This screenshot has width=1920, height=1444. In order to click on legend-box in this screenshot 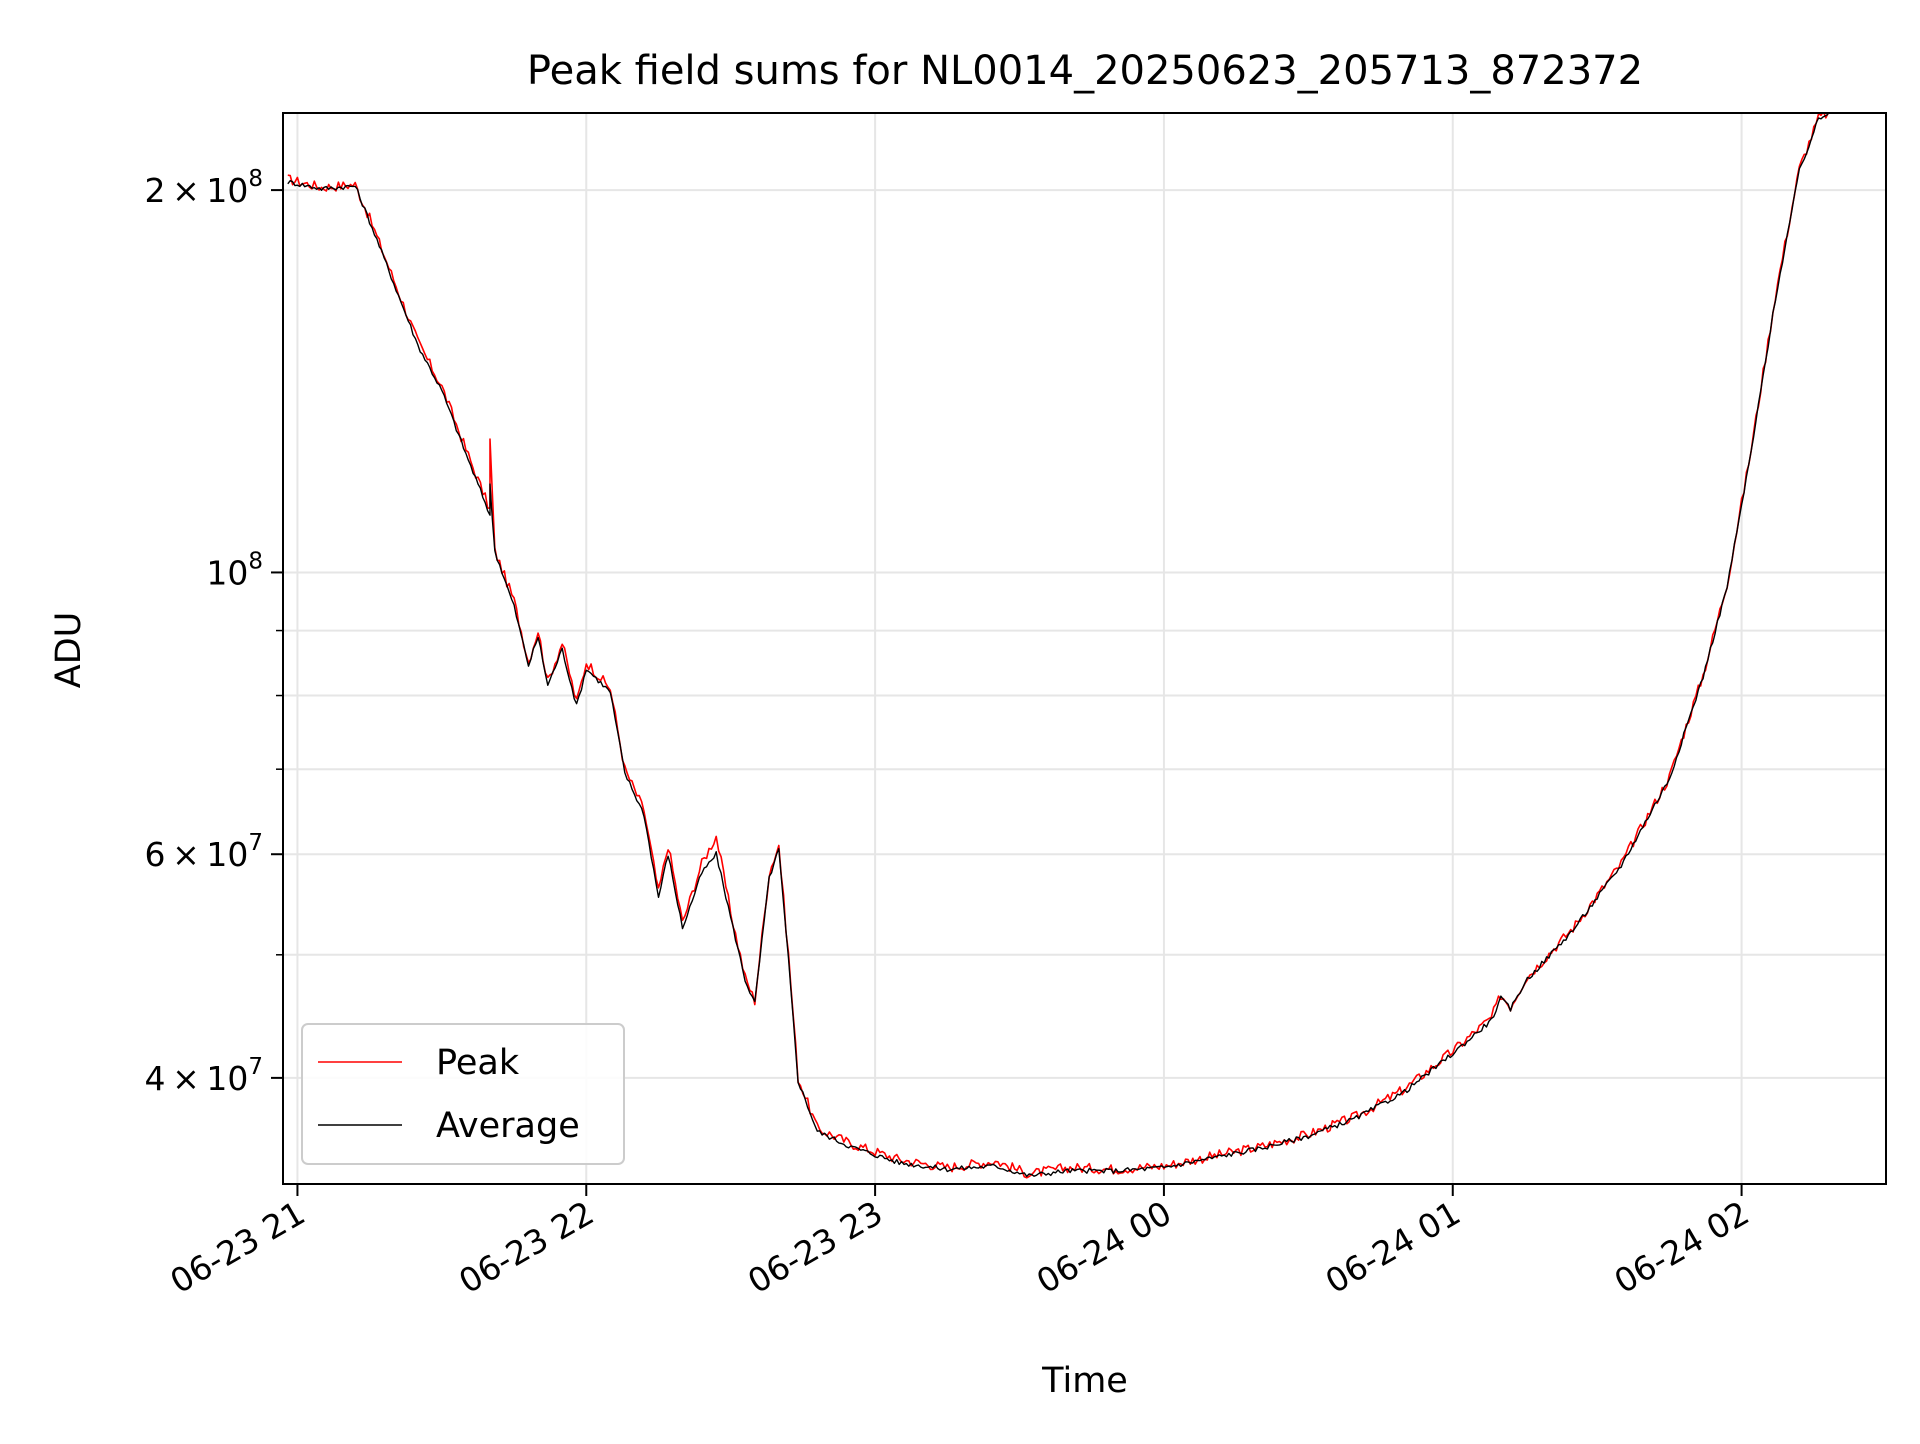, I will do `click(463, 1094)`.